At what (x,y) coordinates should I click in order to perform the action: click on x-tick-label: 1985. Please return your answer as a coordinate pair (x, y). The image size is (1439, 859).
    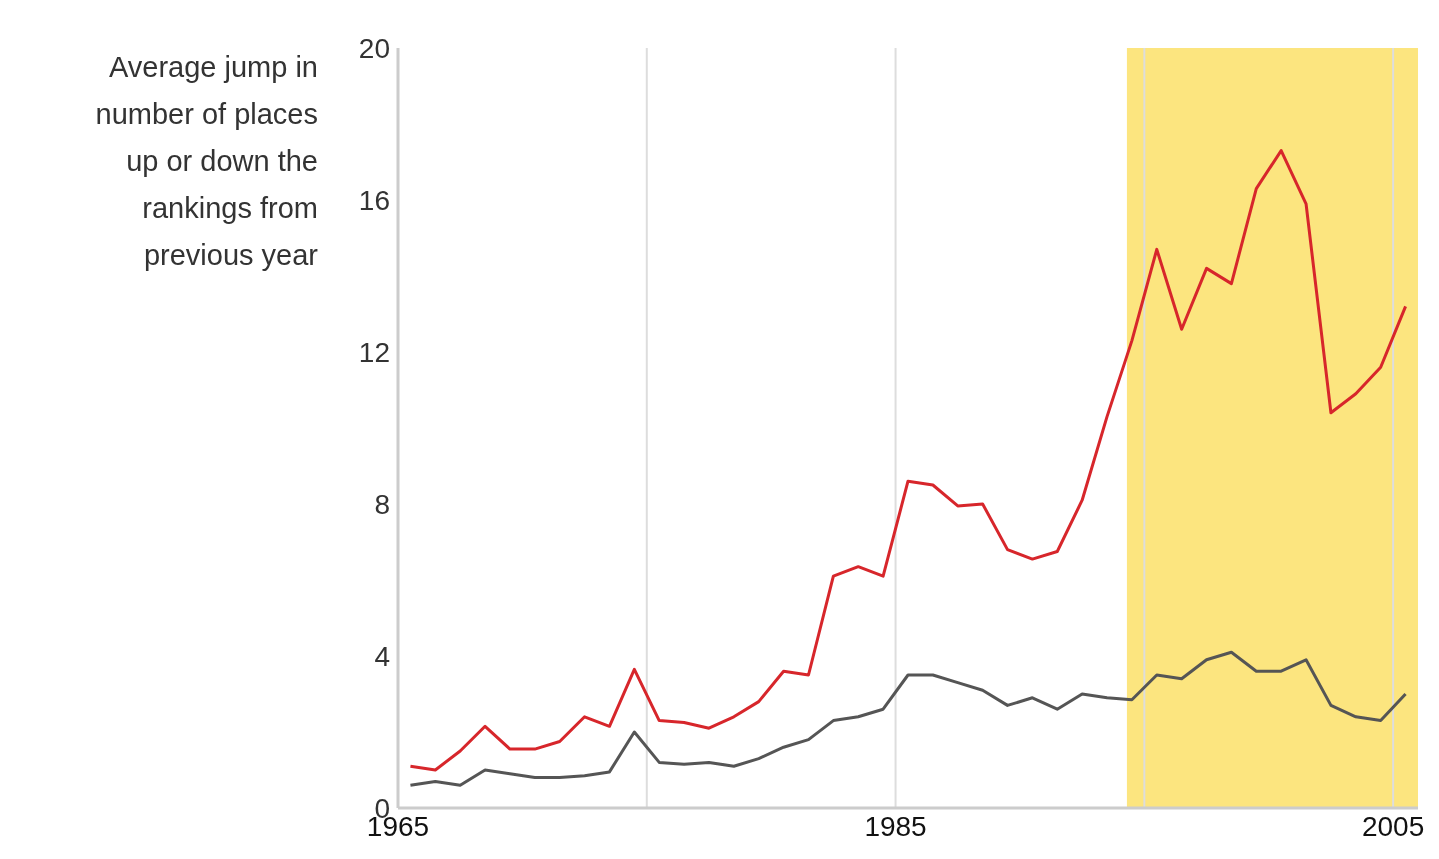
    Looking at the image, I should click on (895, 826).